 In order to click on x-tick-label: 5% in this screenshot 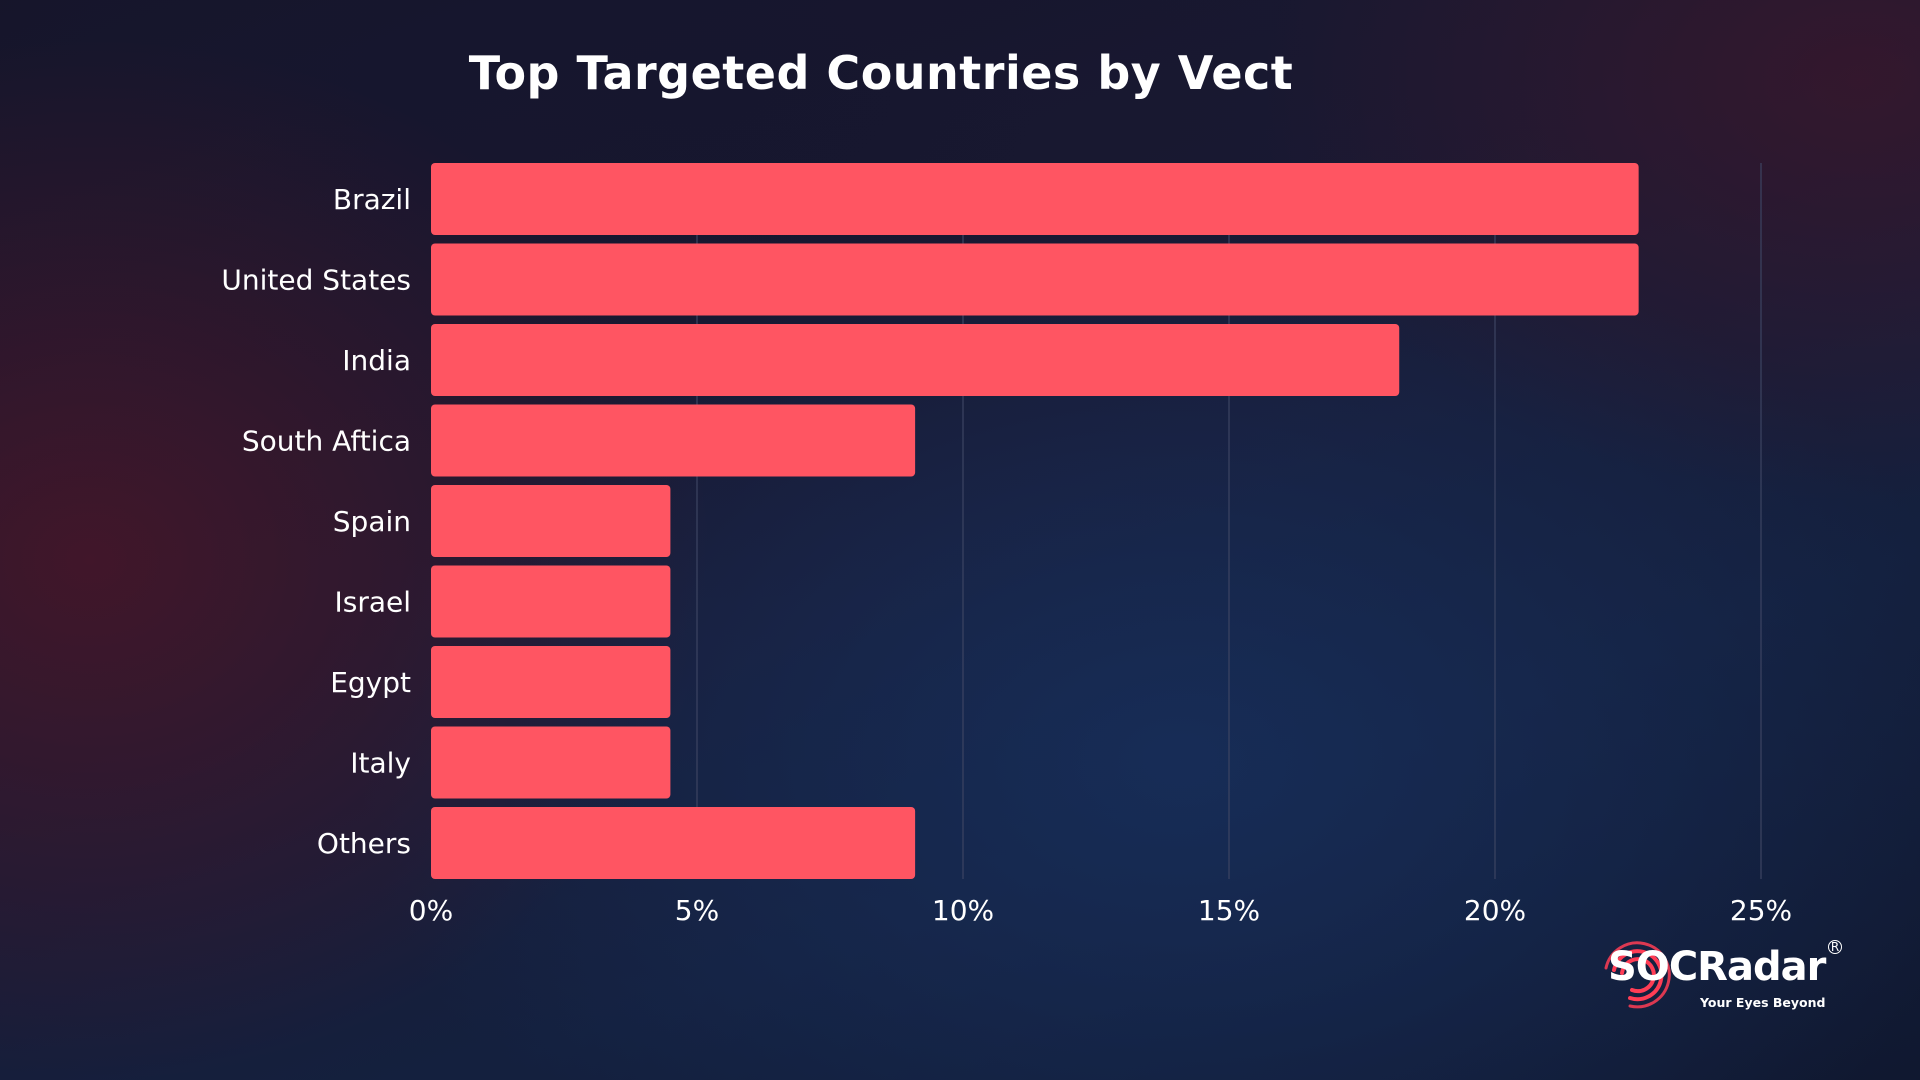, I will do `click(697, 910)`.